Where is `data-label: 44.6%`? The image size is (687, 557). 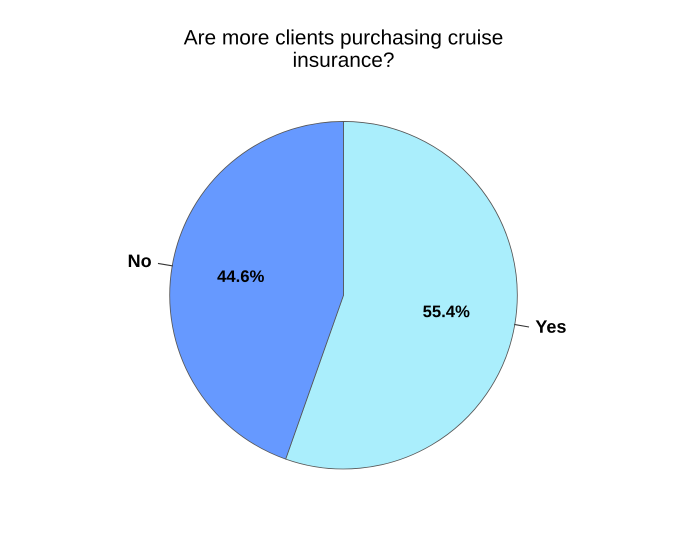
data-label: 44.6% is located at coordinates (240, 276).